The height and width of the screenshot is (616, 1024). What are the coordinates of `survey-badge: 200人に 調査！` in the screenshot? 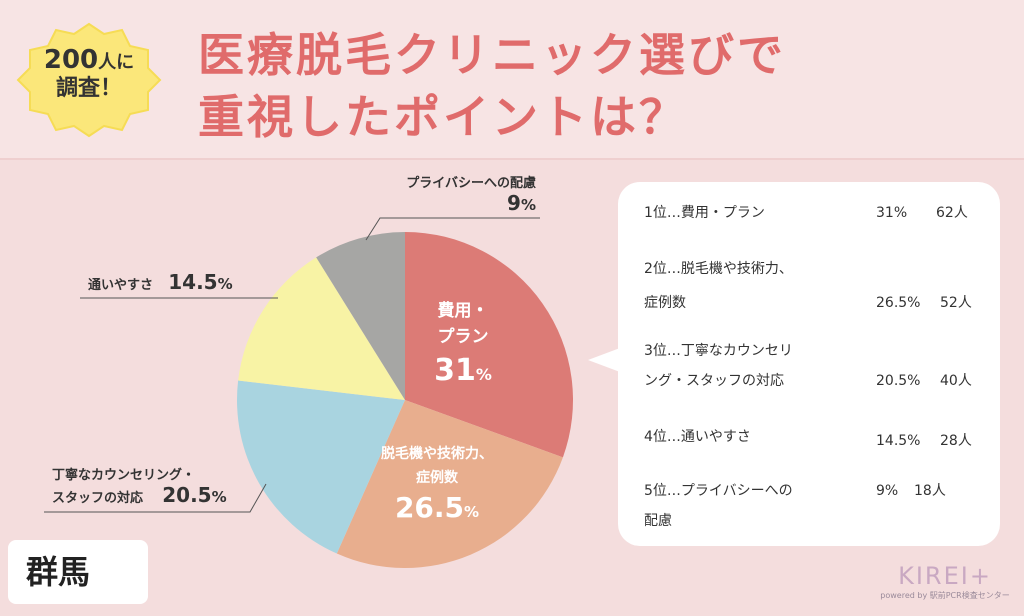 It's located at (89, 80).